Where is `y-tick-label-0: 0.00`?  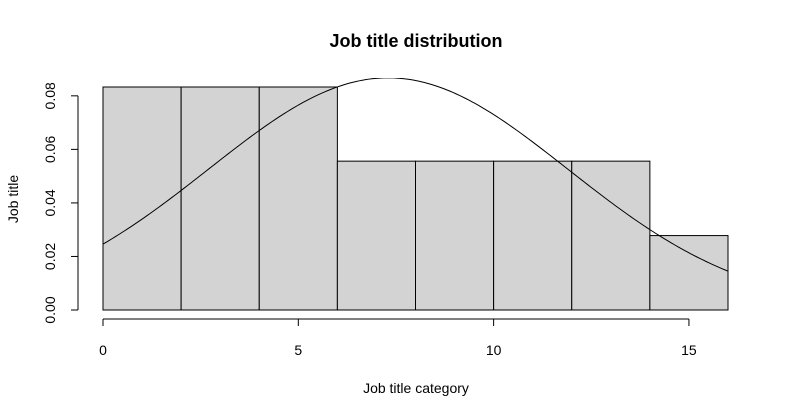 y-tick-label-0: 0.00 is located at coordinates (50, 309).